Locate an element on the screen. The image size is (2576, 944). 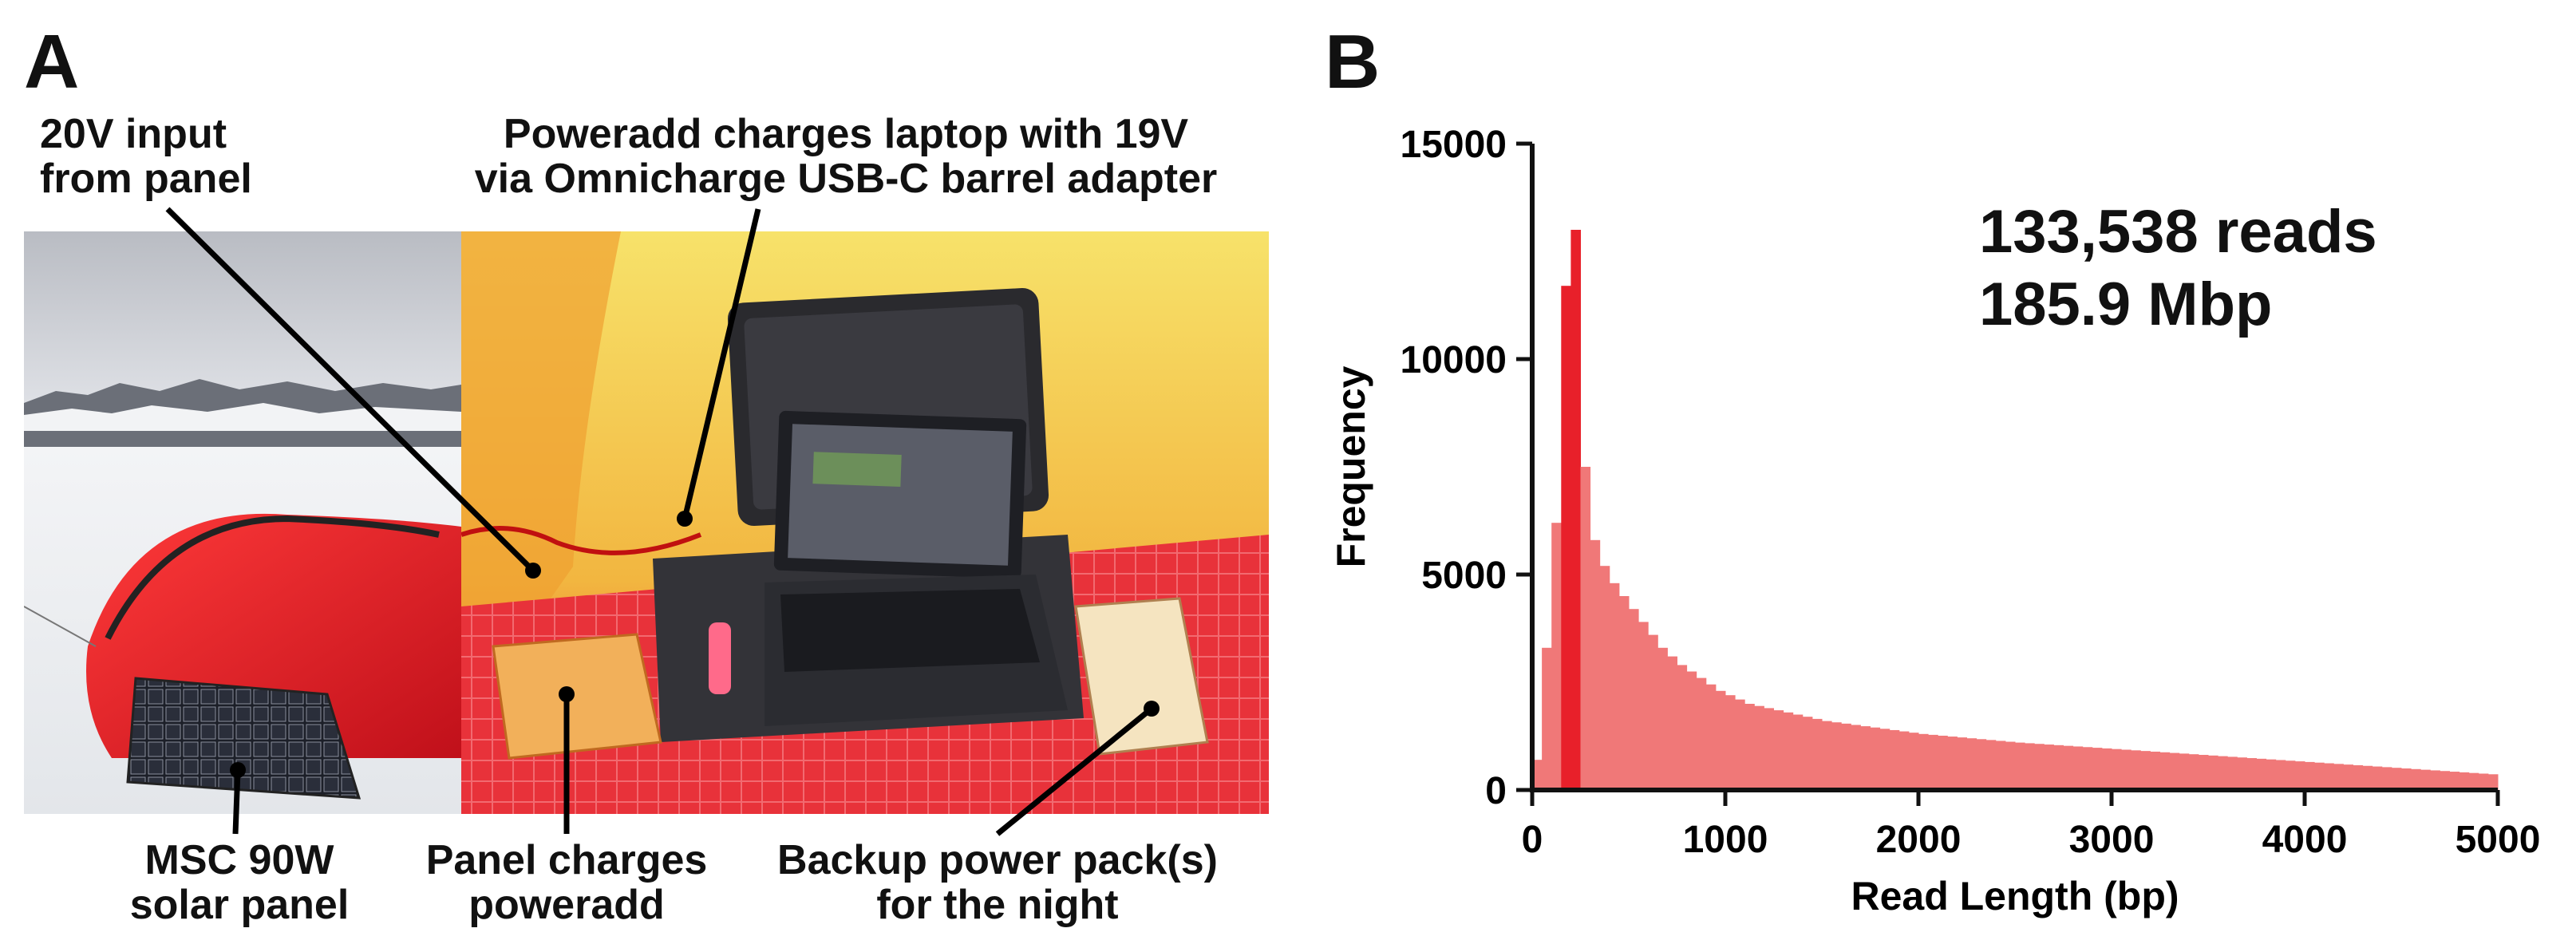
x-tick-label: 3000 is located at coordinates (2112, 840).